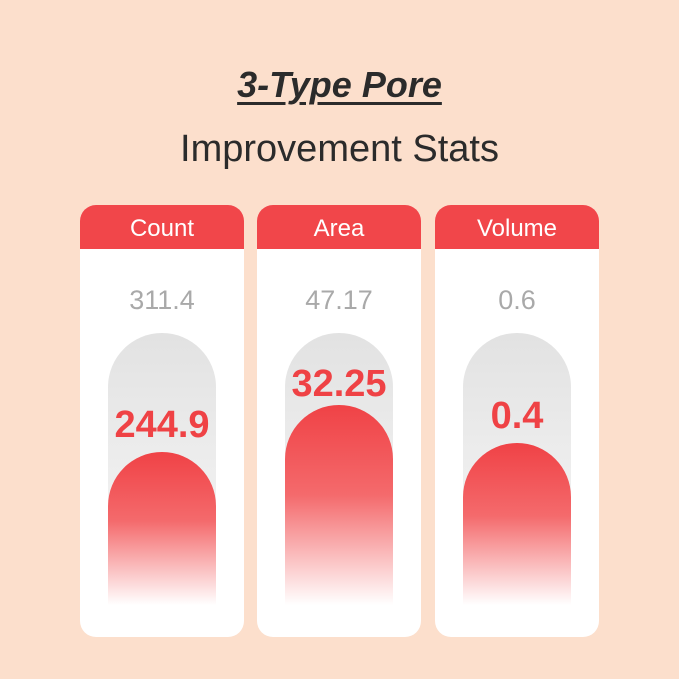 Image resolution: width=679 pixels, height=679 pixels. Describe the element at coordinates (339, 384) in the screenshot. I see `after-value: 32.25` at that location.